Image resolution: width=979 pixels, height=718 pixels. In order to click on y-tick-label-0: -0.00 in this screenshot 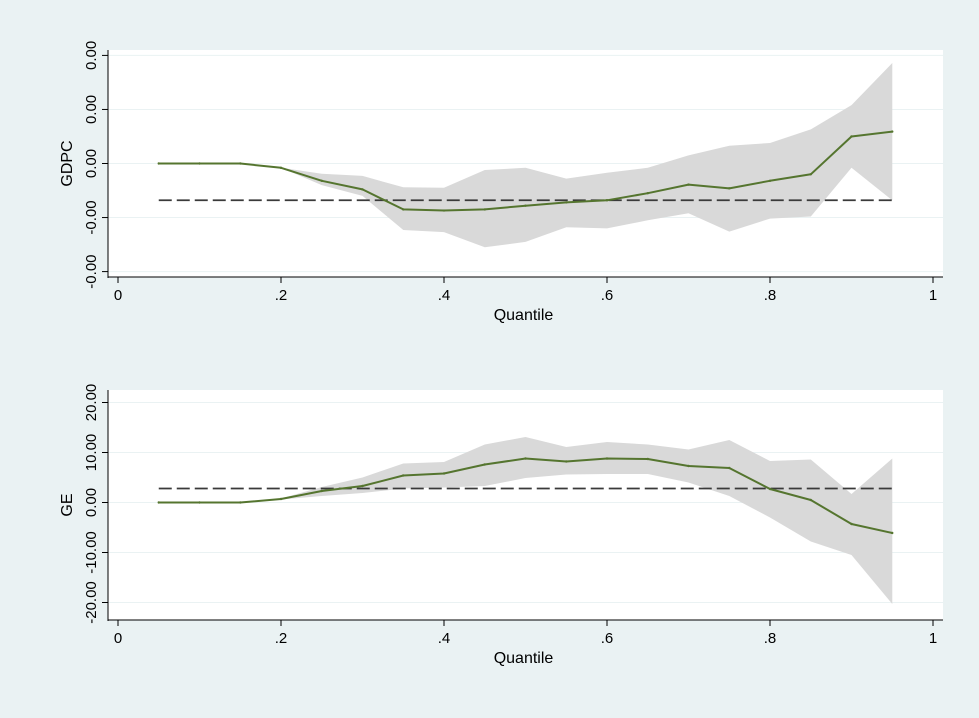, I will do `click(91, 271)`.